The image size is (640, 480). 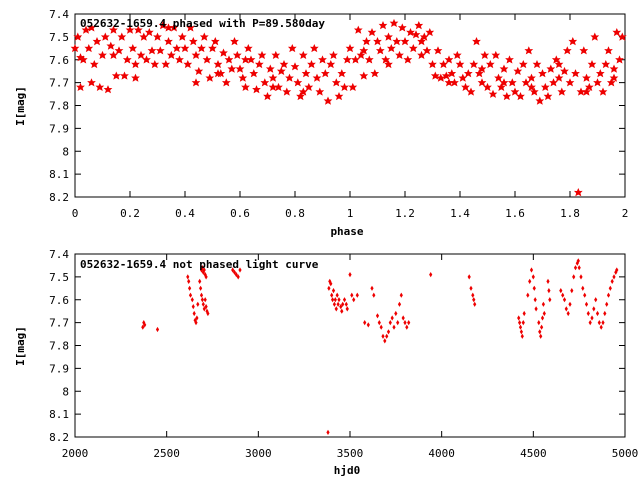 I want to click on x-tick-label: 0, so click(x=75, y=213).